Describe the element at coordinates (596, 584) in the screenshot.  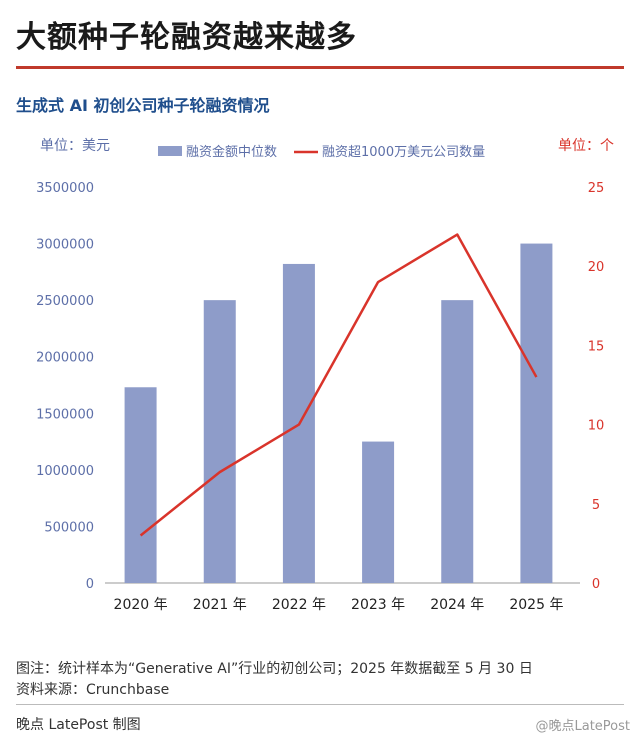
I see `right-tick-label: 0` at that location.